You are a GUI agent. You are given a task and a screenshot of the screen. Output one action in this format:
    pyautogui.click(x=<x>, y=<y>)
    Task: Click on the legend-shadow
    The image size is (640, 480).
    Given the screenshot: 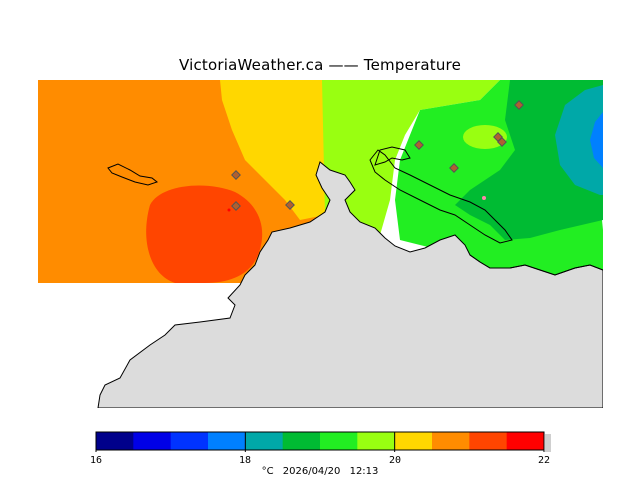 What is the action you would take?
    pyautogui.click(x=548, y=443)
    